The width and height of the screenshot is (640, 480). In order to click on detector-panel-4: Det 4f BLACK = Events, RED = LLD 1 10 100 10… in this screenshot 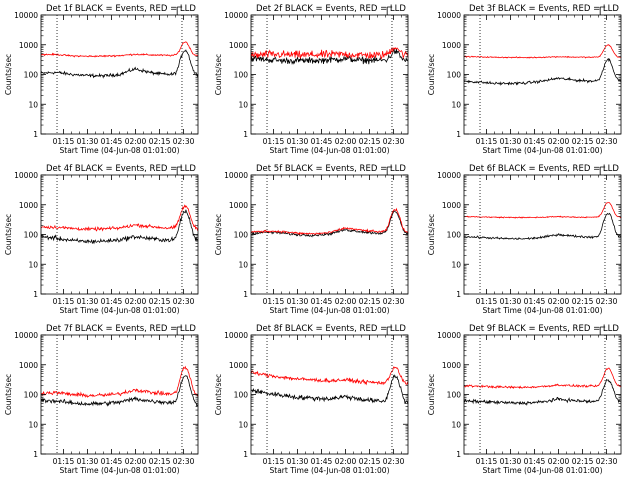, I will do `click(101, 239)`.